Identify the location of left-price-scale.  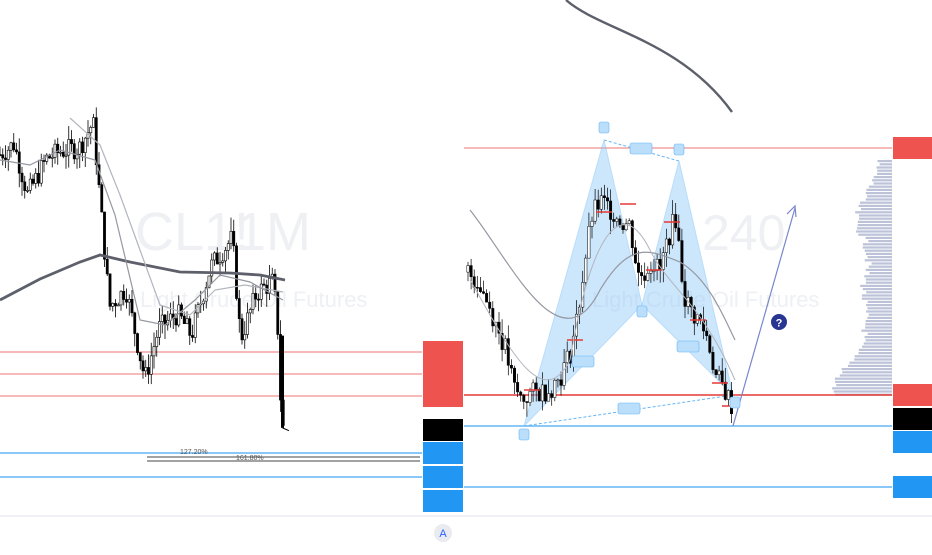
(443, 258).